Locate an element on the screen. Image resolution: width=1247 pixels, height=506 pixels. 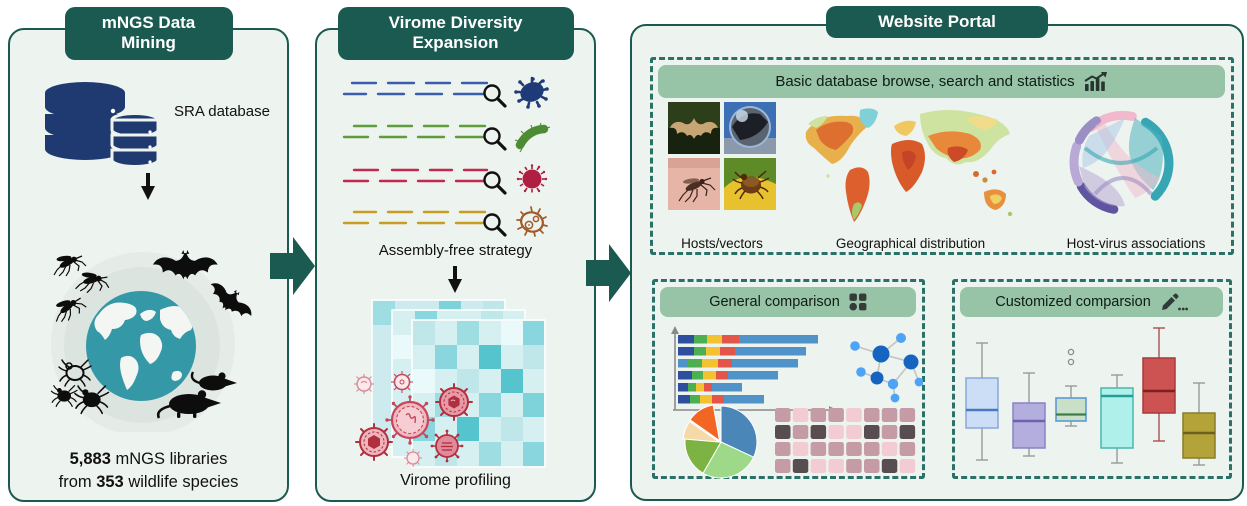
virus-crimson-icon is located at coordinates (532, 178).